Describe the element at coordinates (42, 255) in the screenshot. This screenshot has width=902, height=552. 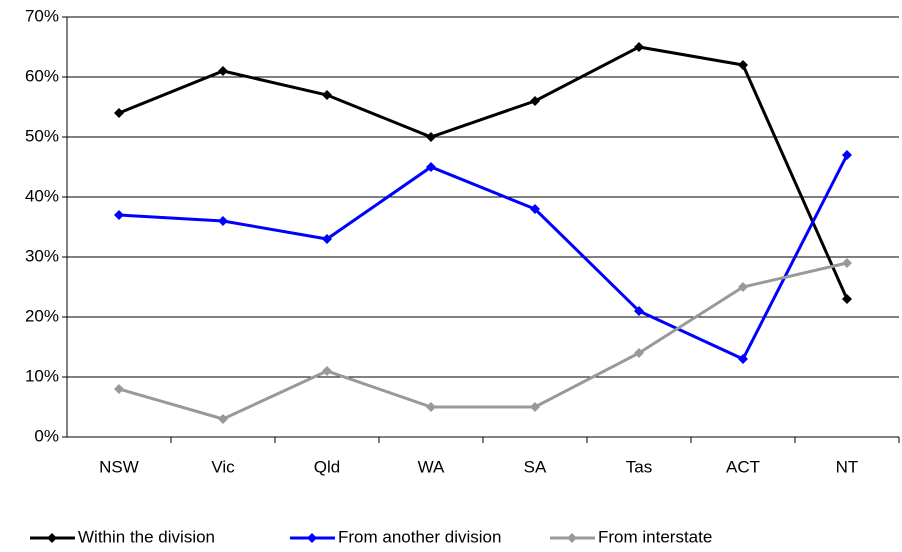
I see `y-tick-label: 30%` at that location.